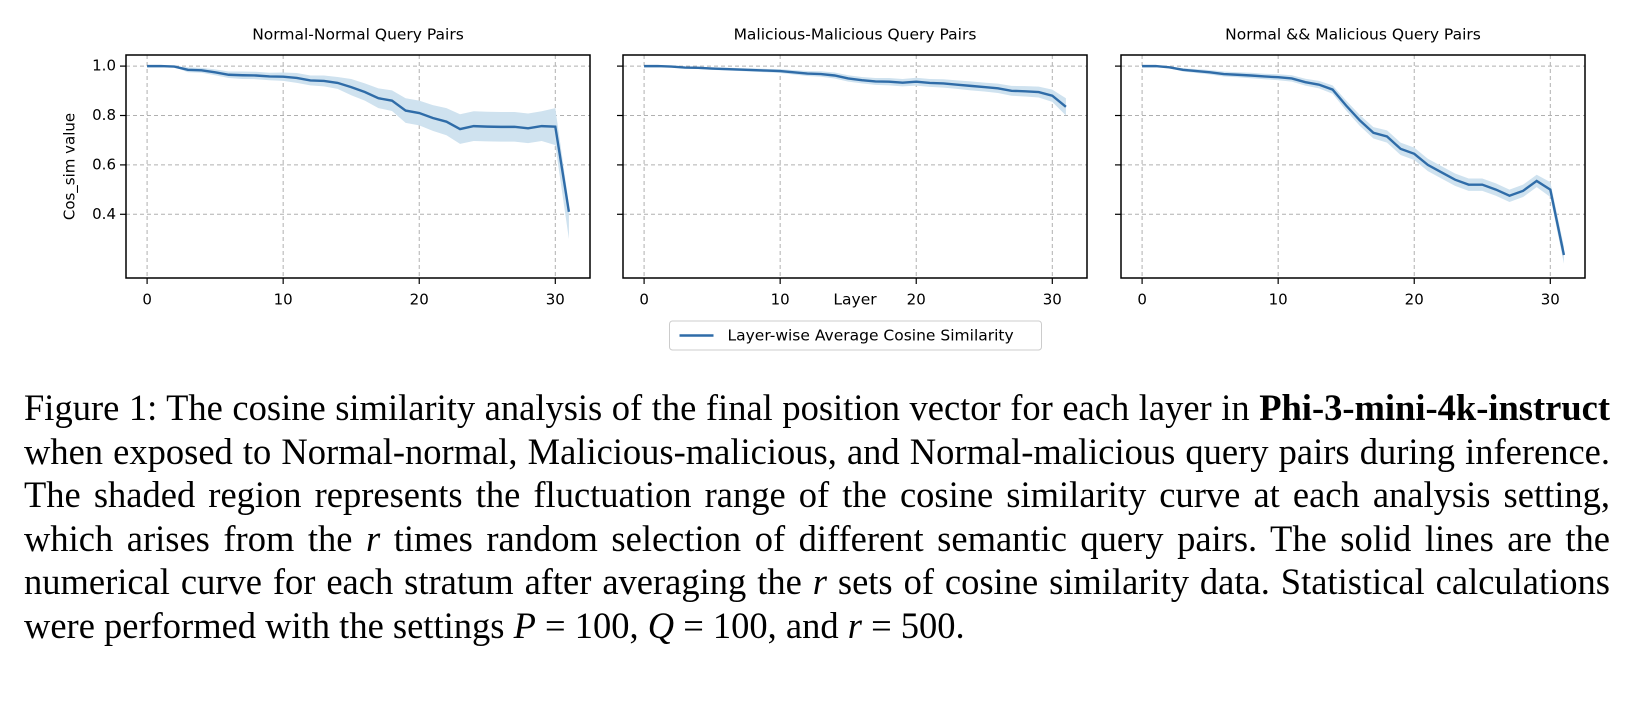 The width and height of the screenshot is (1626, 718). What do you see at coordinates (1353, 35) in the screenshot?
I see `chart-title: Normal && Malicious Query Pairs` at bounding box center [1353, 35].